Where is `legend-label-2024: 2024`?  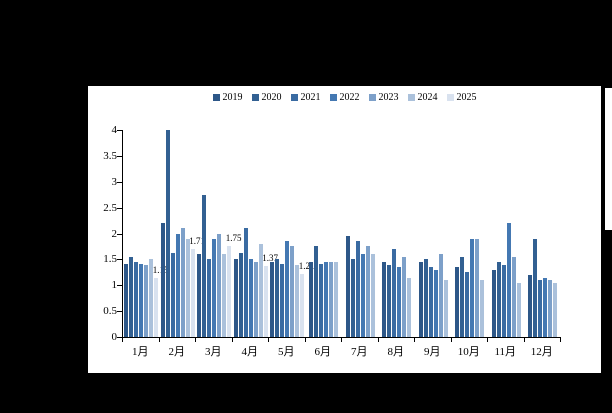
legend-label-2024: 2024 is located at coordinates (427, 97).